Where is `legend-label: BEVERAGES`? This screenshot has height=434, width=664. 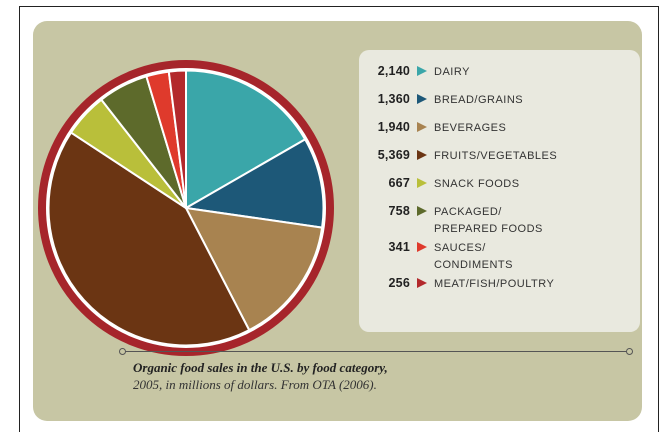 legend-label: BEVERAGES is located at coordinates (470, 128).